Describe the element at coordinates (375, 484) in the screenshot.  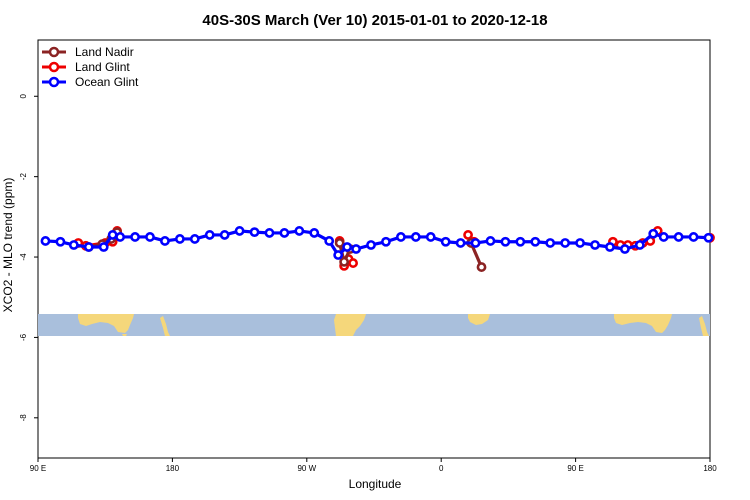
I see `x-axis-label: Longitude` at that location.